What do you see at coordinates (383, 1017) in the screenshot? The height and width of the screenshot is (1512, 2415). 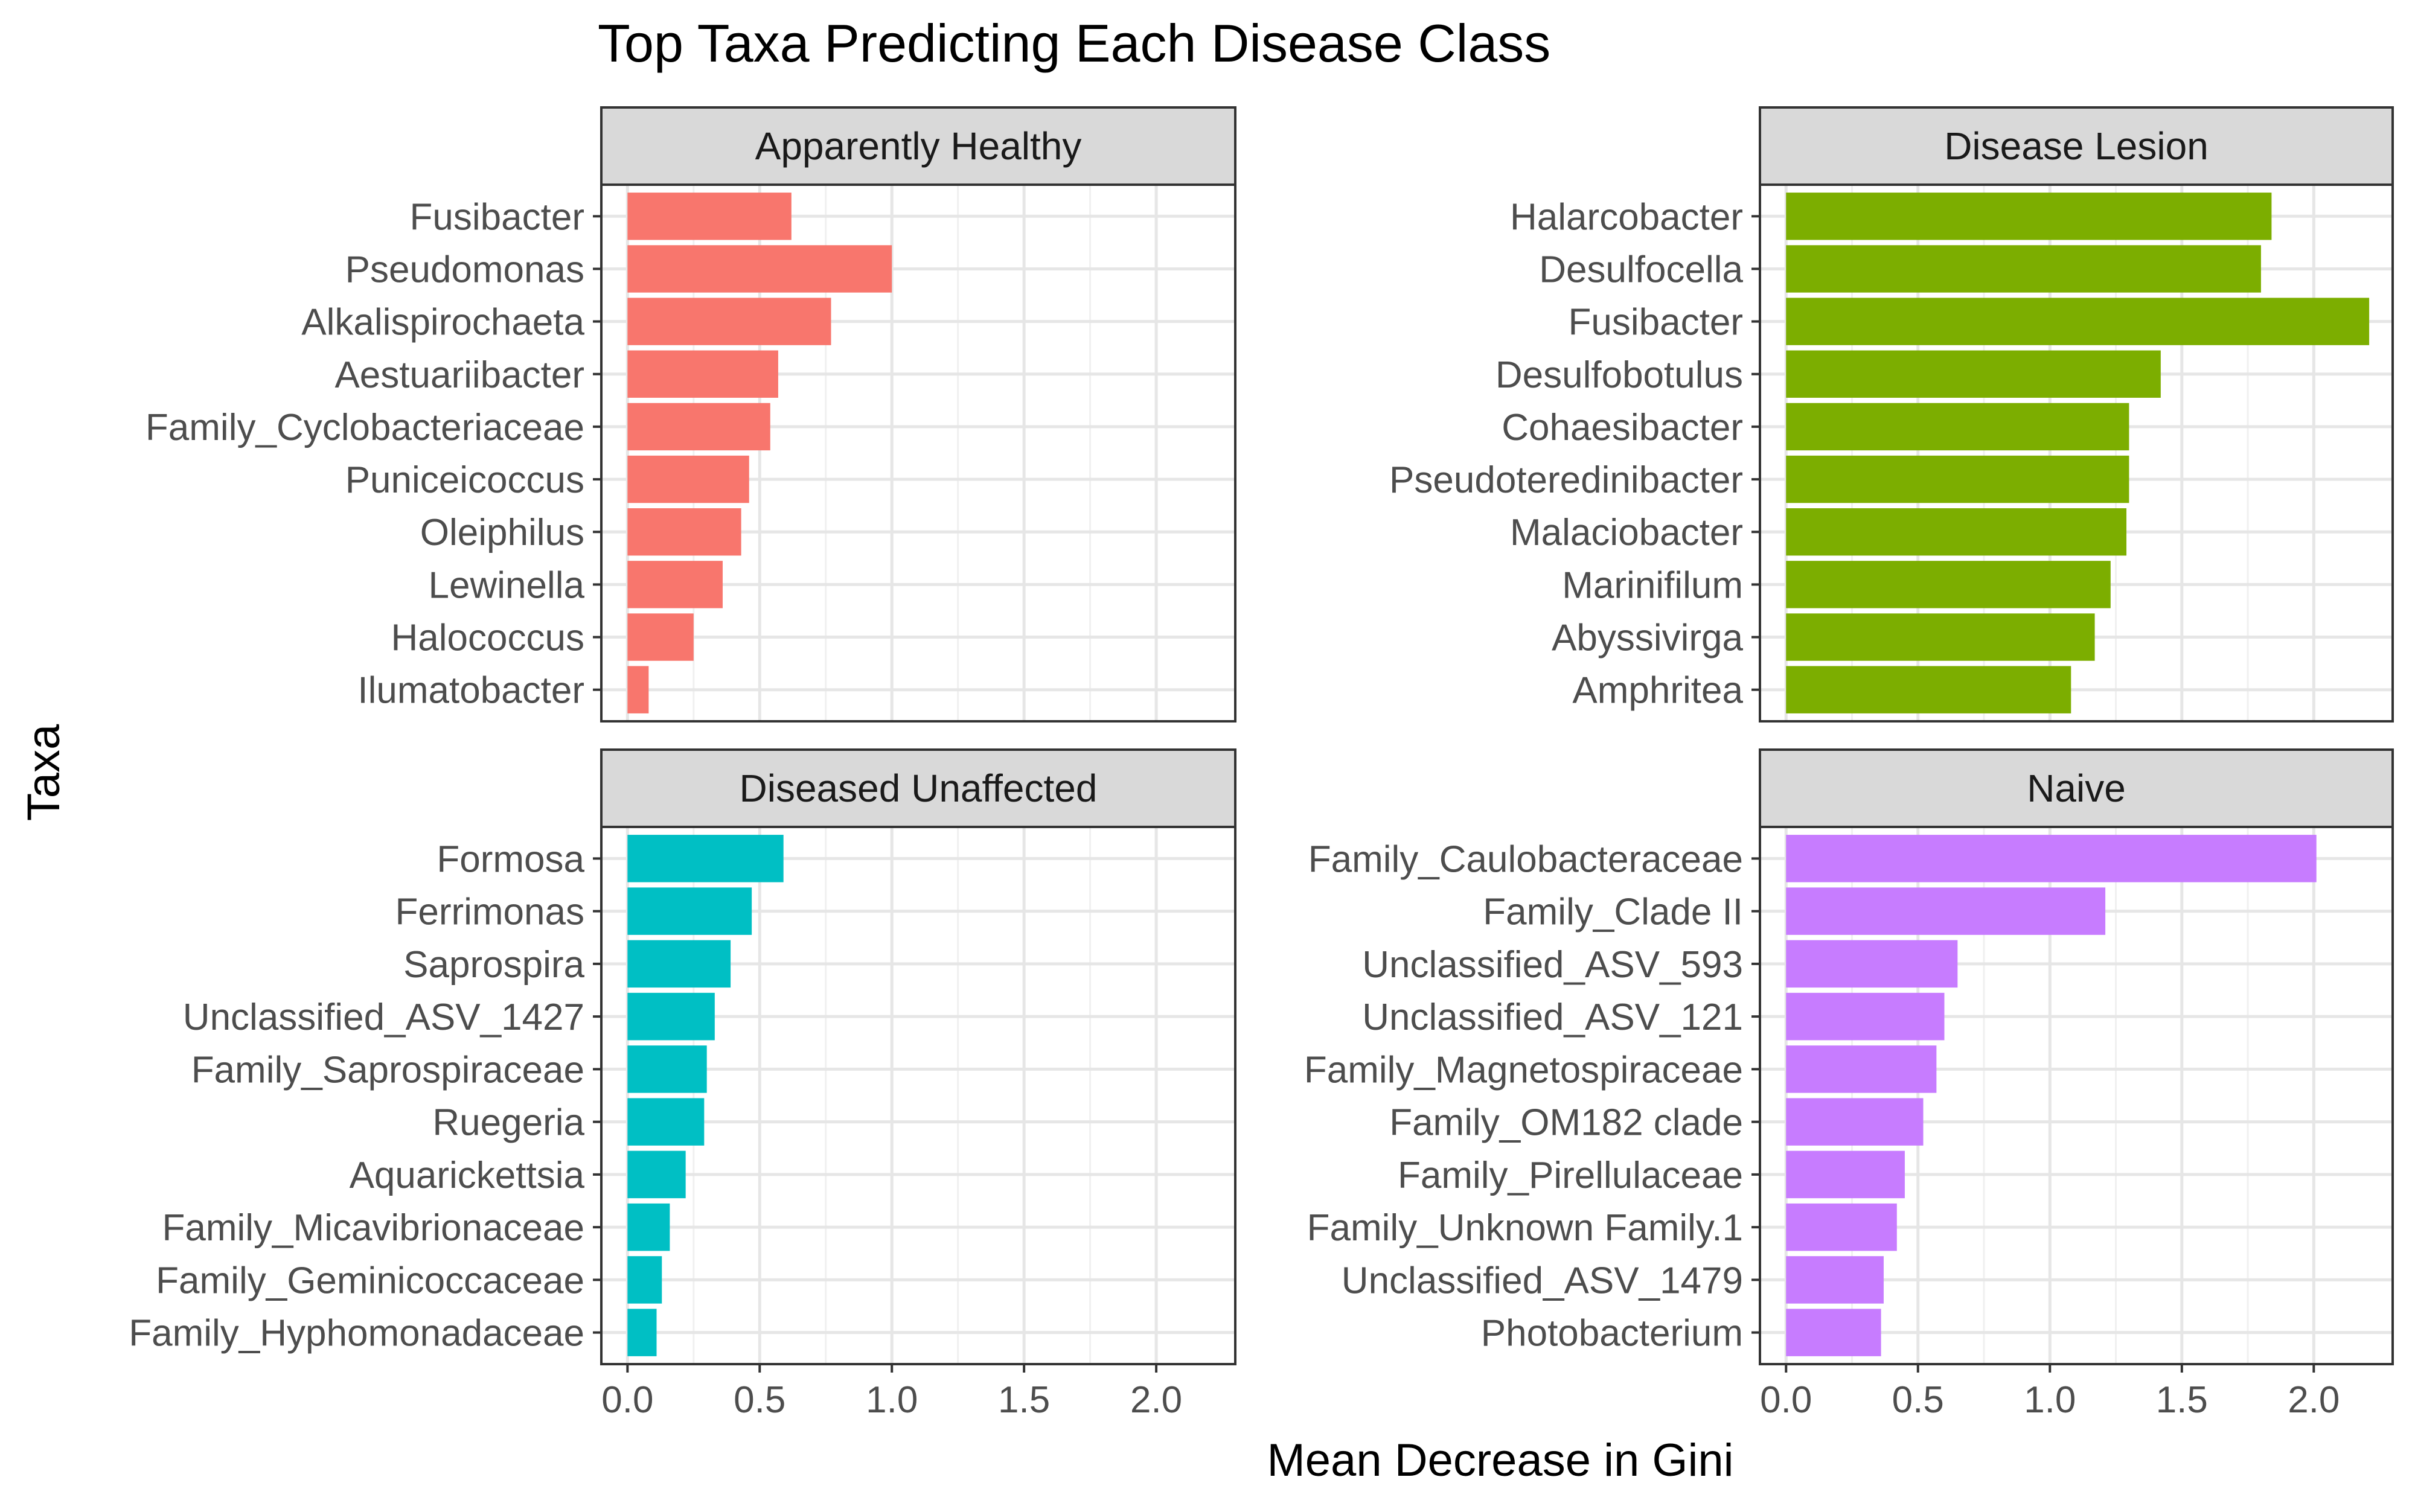 I see `y-tick-label: Unclassified_ASV_1427` at bounding box center [383, 1017].